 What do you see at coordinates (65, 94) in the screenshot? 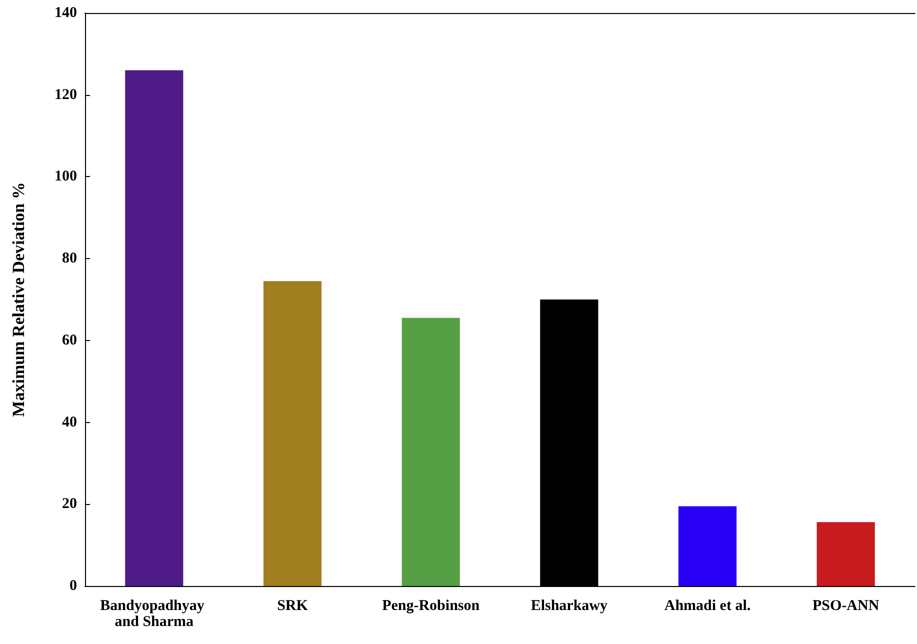
I see `y-tick-label: 120` at bounding box center [65, 94].